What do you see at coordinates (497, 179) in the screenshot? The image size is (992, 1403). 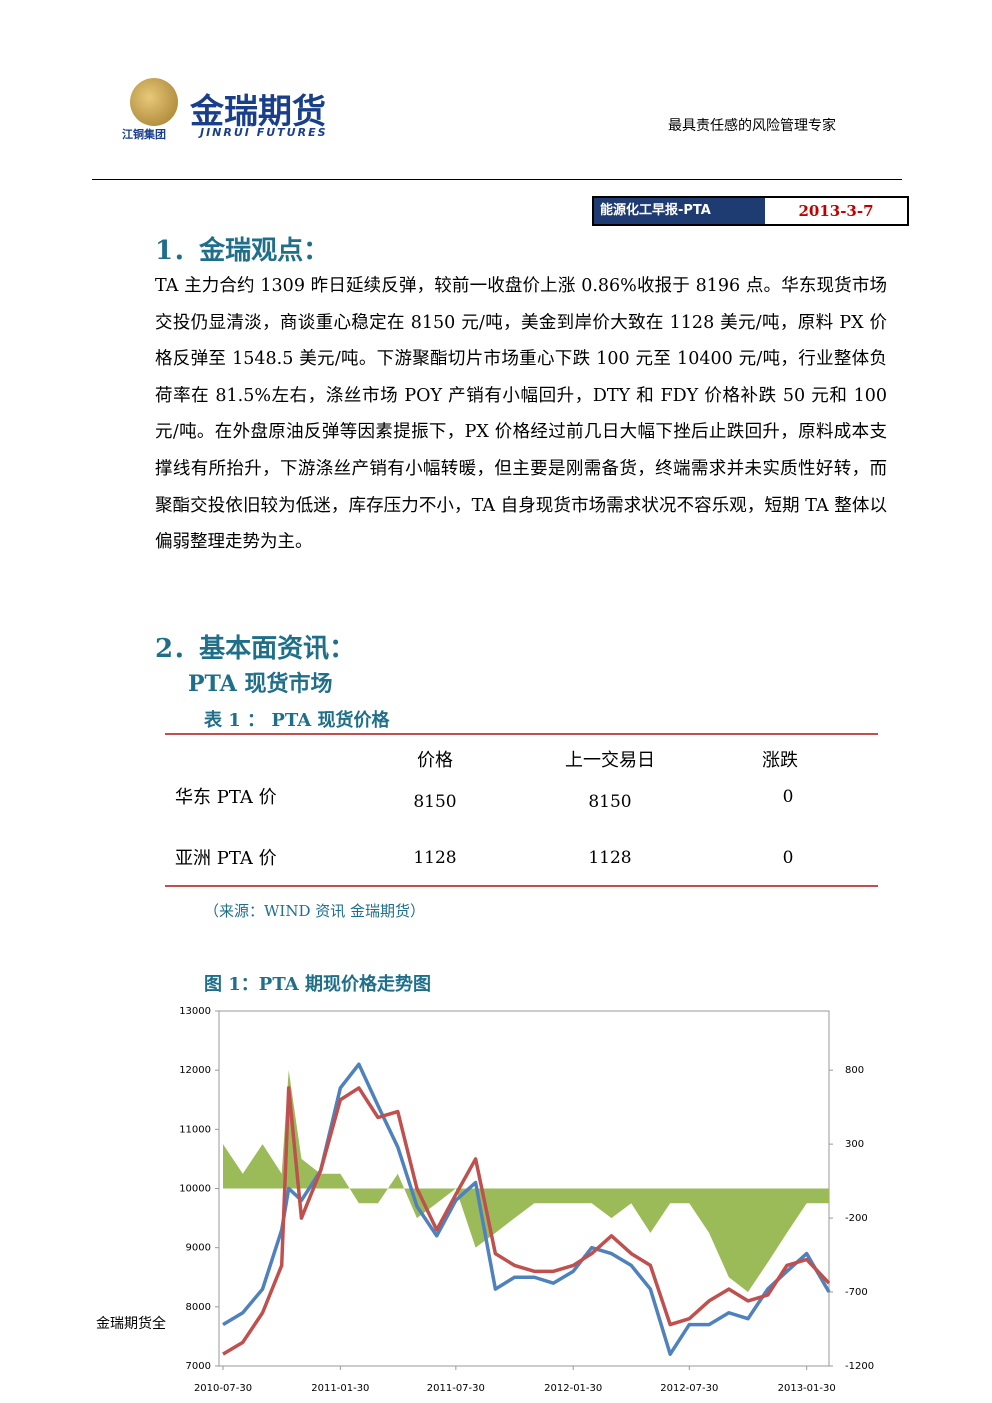 I see `rule` at bounding box center [497, 179].